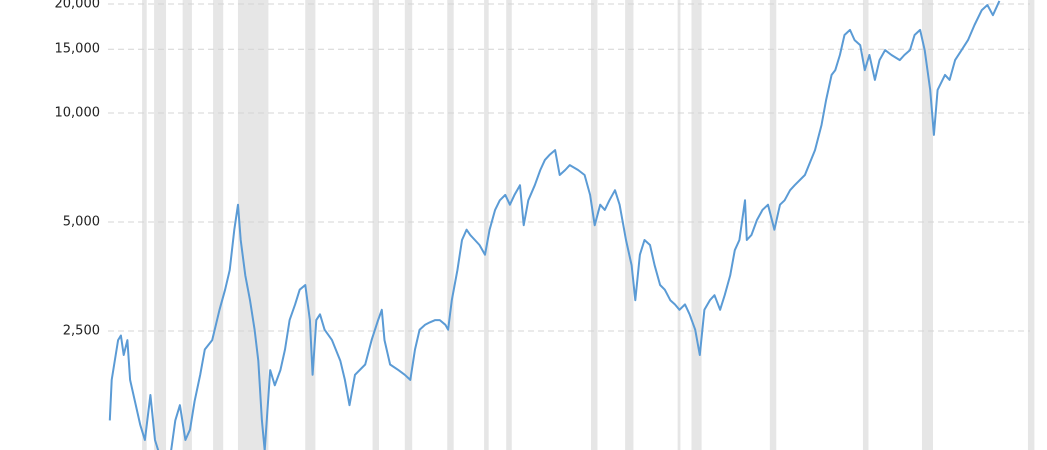 The image size is (1047, 450). Describe the element at coordinates (81, 331) in the screenshot. I see `y-tick-label: 2,500` at that location.